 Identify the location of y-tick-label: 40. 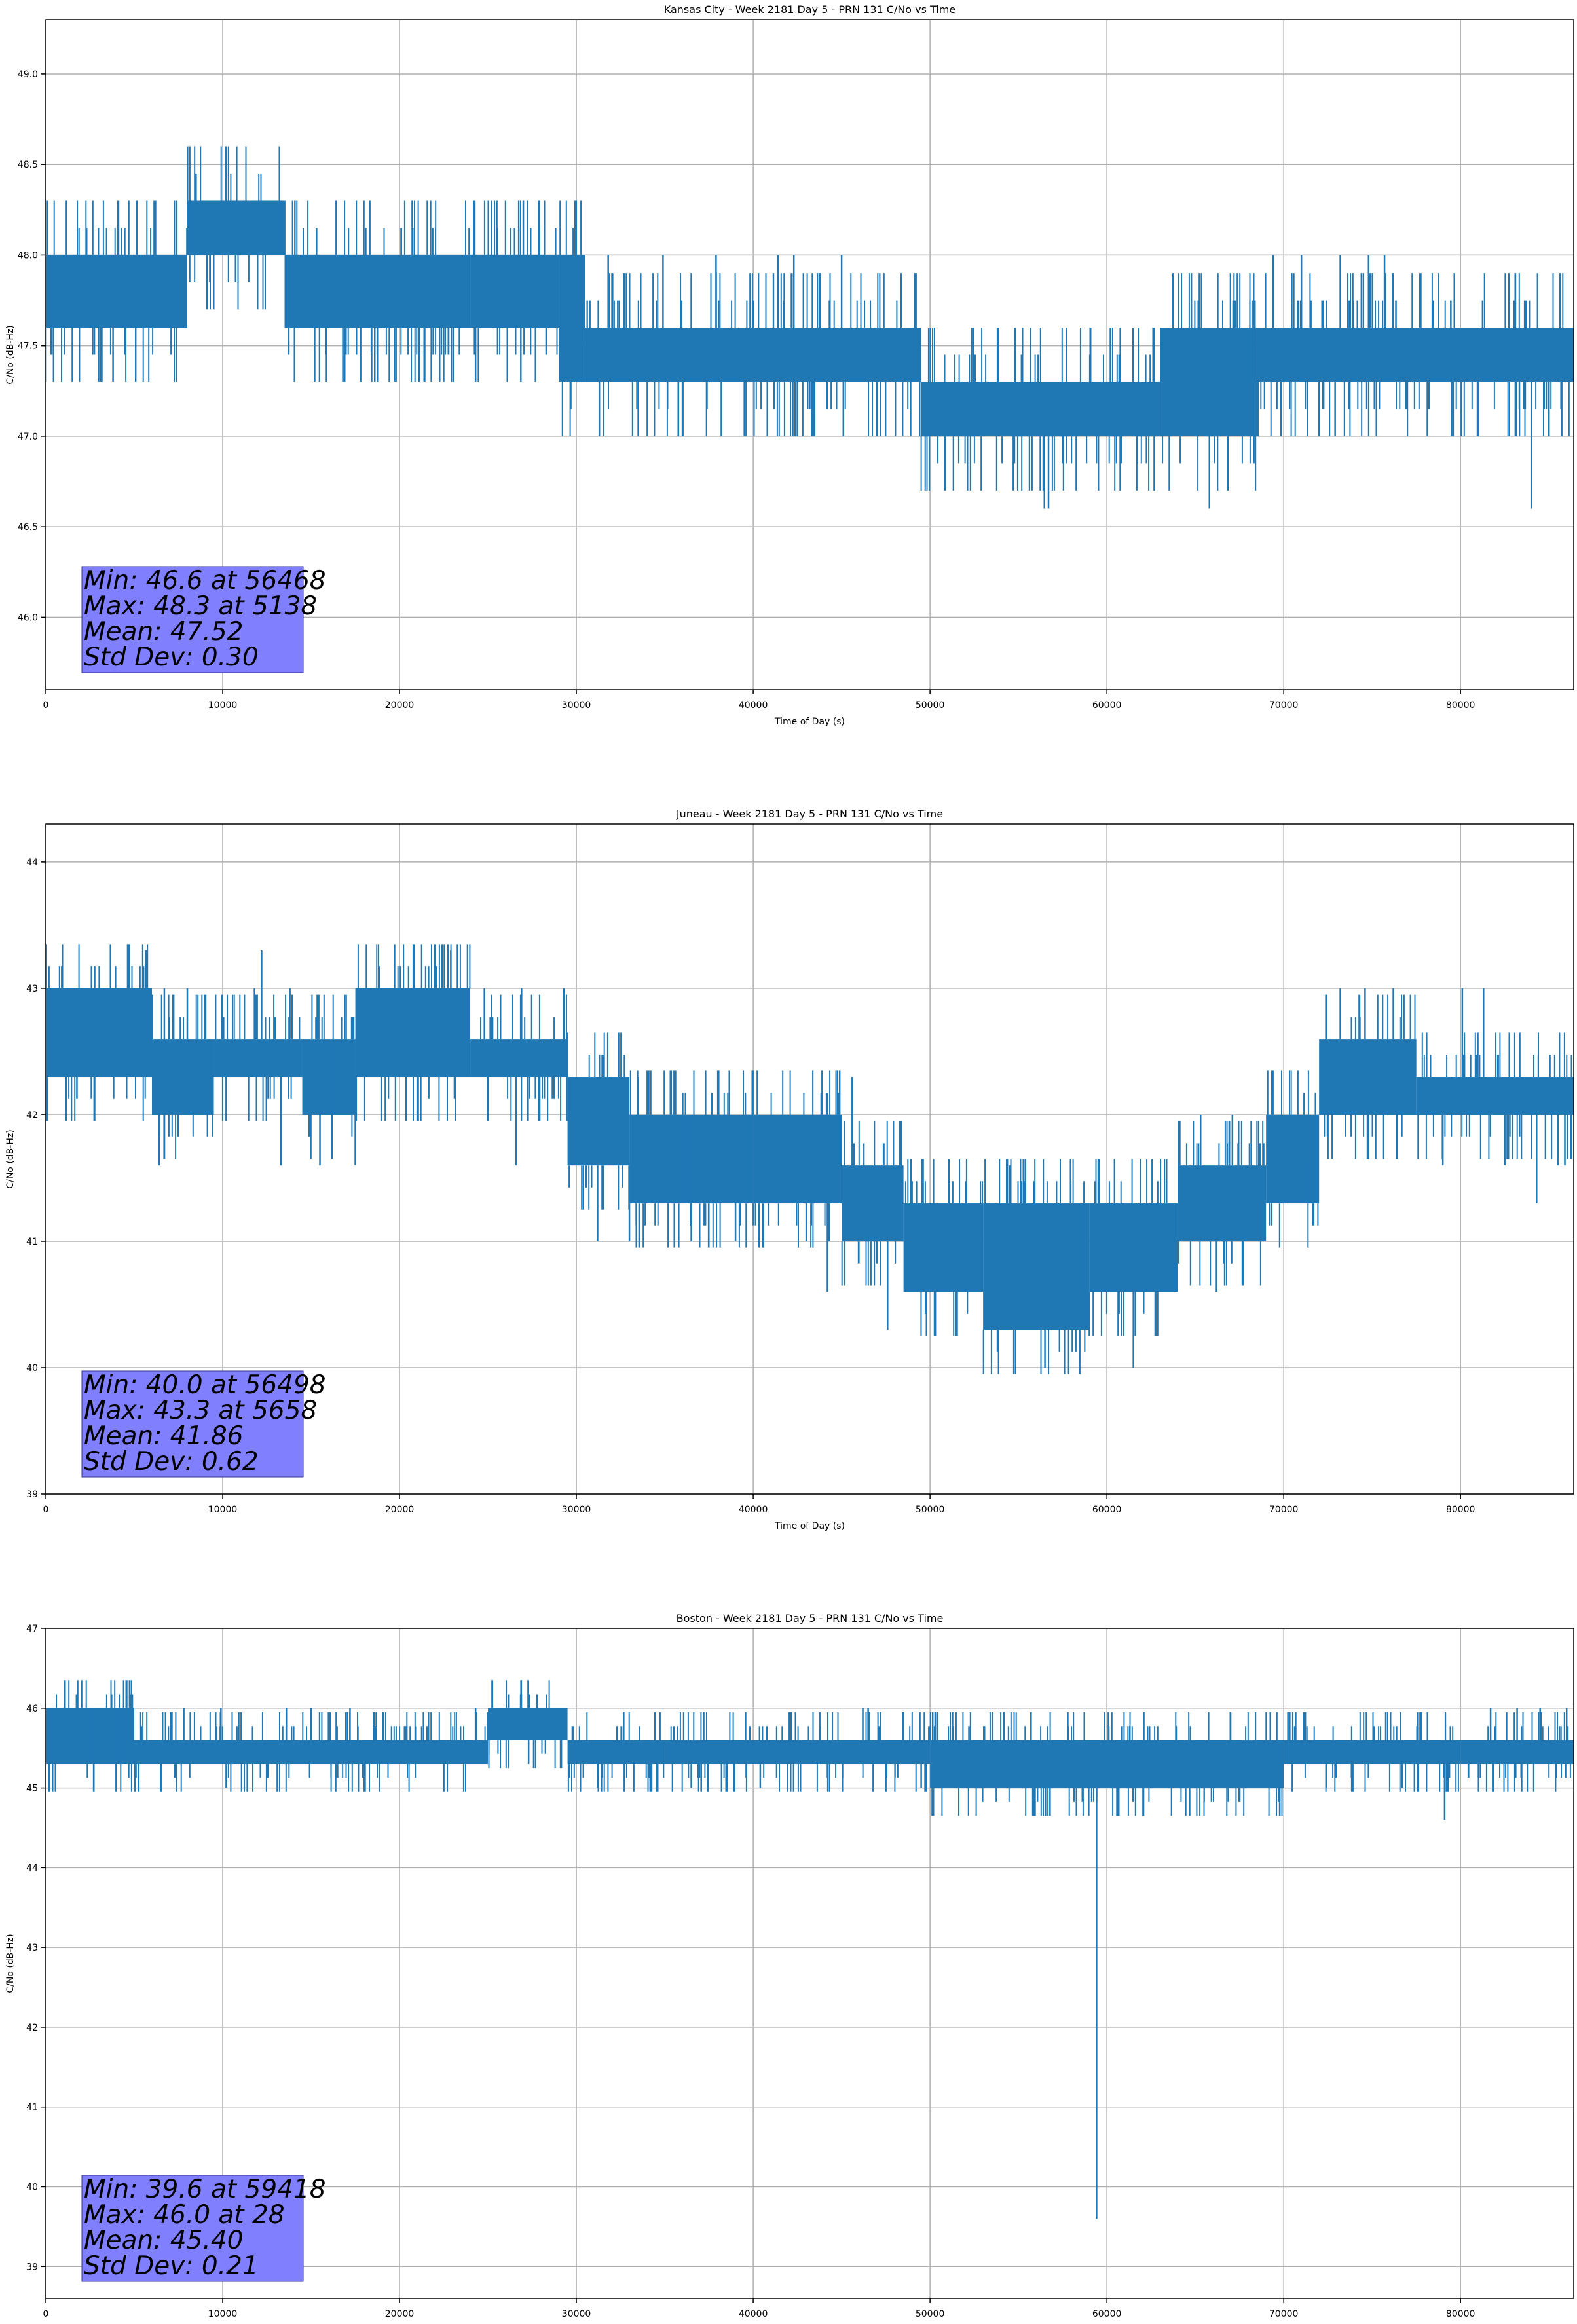
(32, 1368).